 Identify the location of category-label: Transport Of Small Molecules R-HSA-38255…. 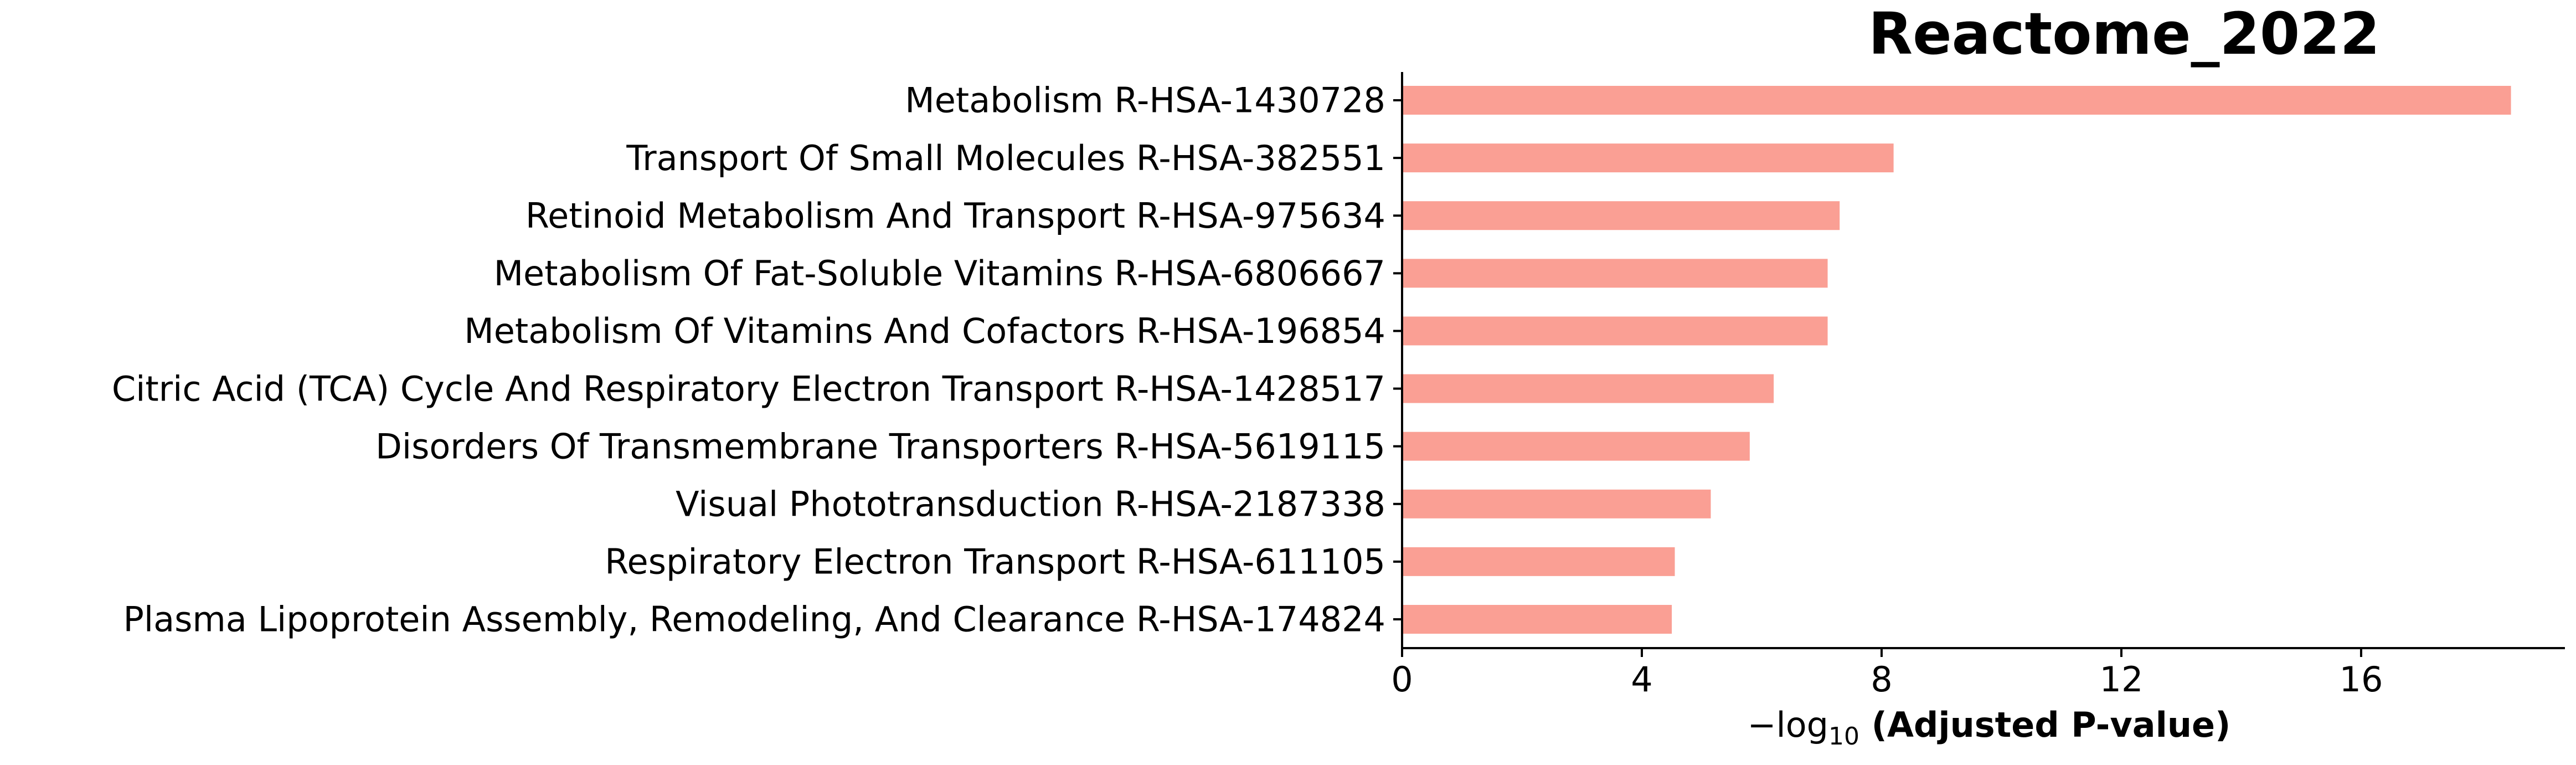
(1005, 158).